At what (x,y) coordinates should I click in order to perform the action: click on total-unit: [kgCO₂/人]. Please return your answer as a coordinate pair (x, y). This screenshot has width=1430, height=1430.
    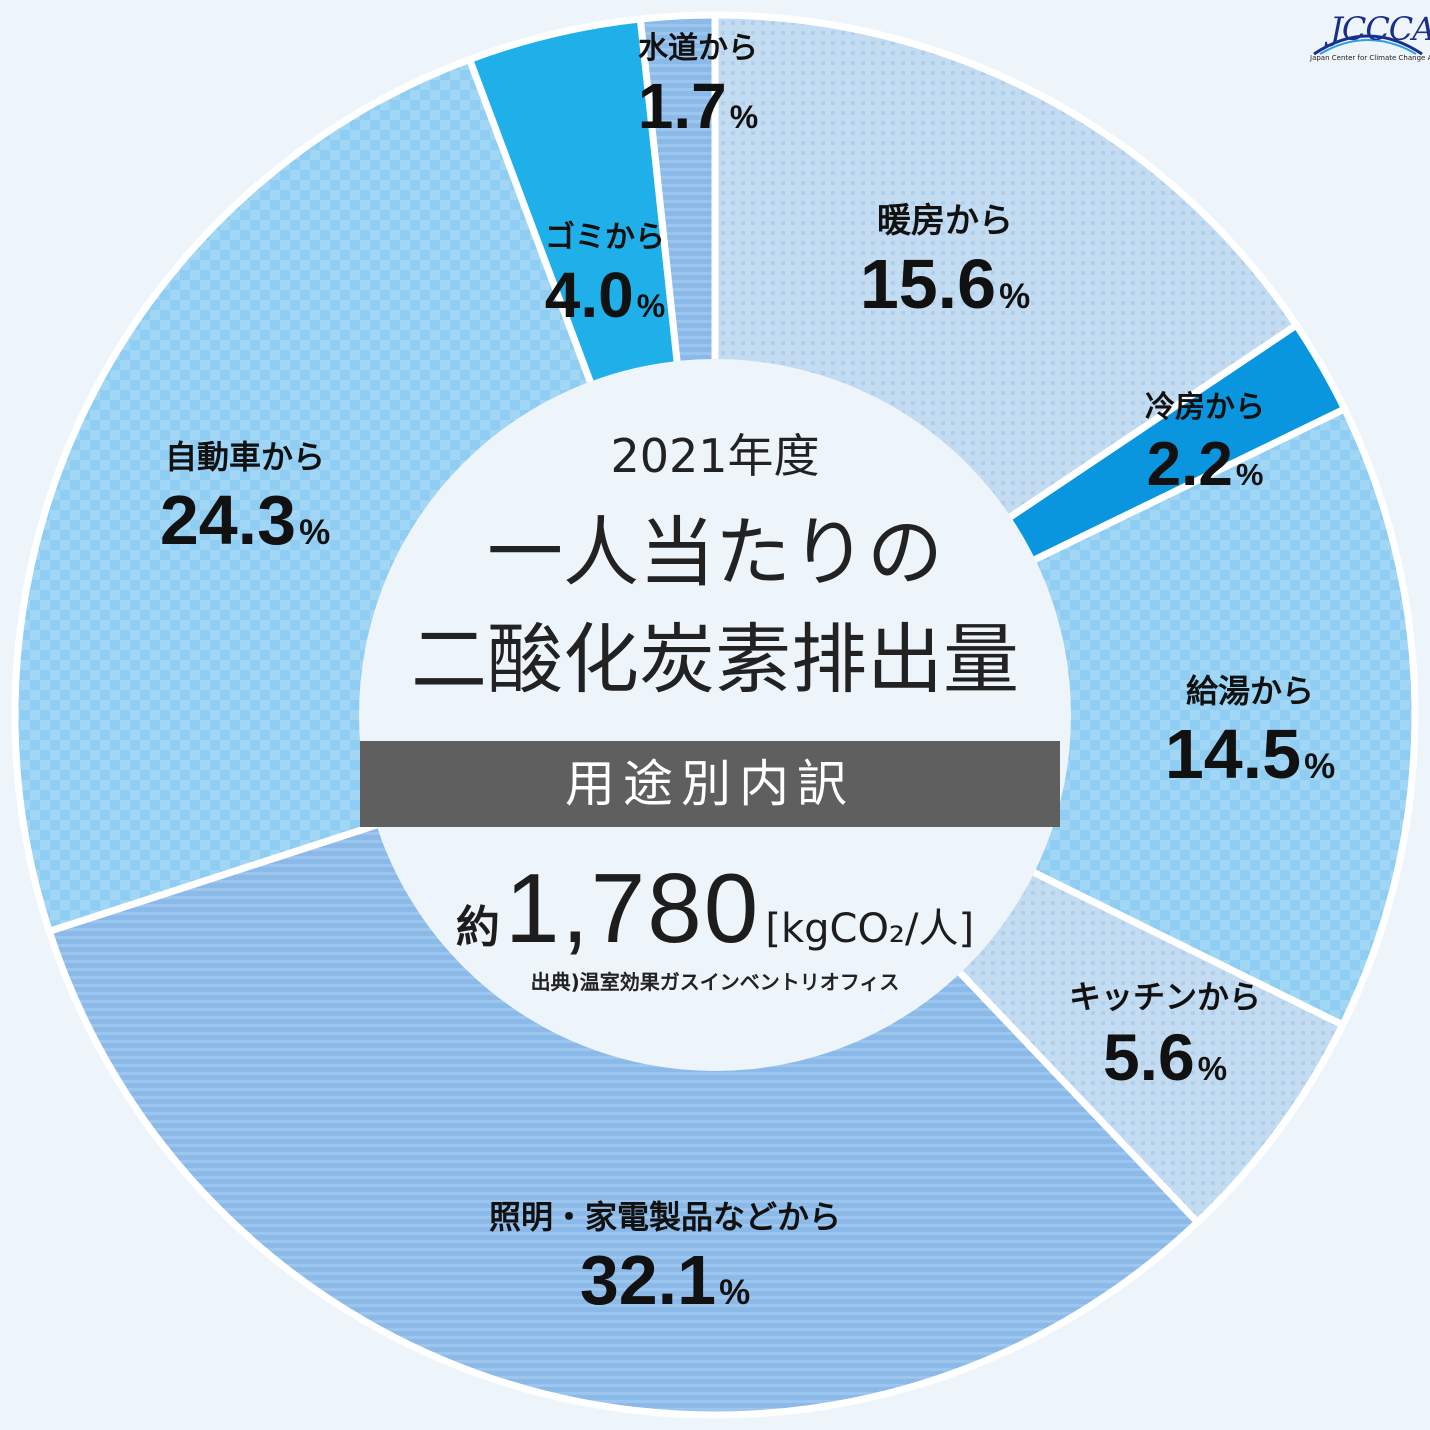
    Looking at the image, I should click on (870, 929).